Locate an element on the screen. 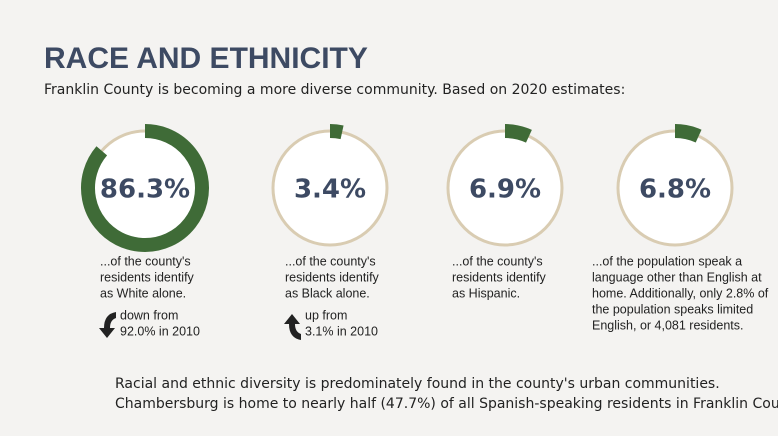 The image size is (778, 436). title: RACE AND ETHNICITY is located at coordinates (206, 58).